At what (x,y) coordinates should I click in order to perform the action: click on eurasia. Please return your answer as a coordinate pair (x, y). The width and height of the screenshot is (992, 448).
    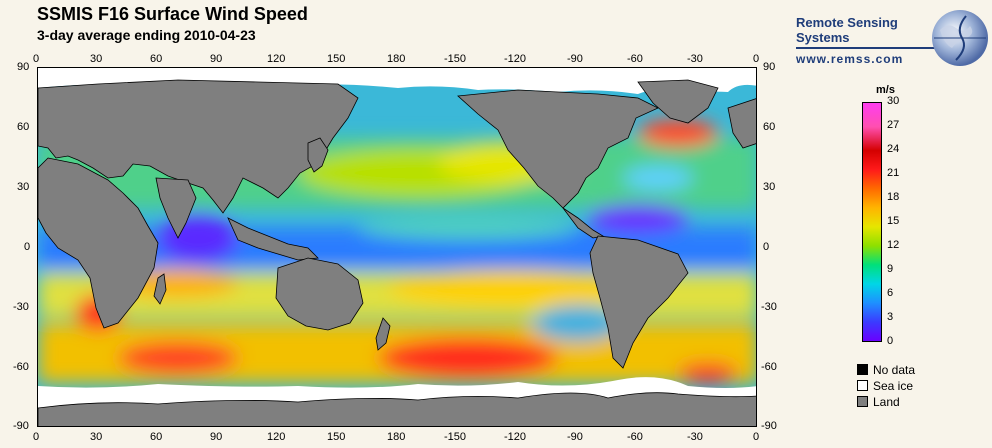
    Looking at the image, I should click on (198, 146).